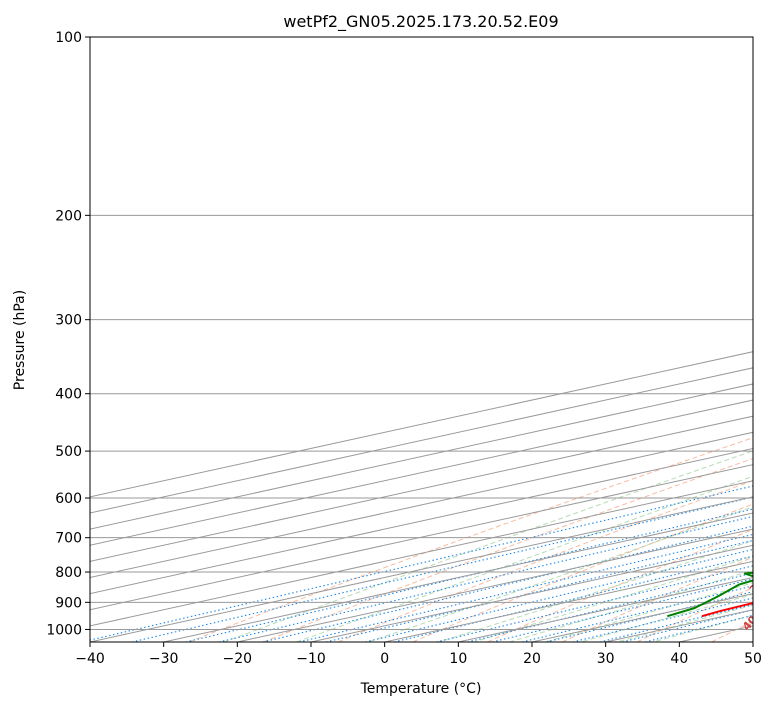  I want to click on y-tick-label: 800, so click(68, 573).